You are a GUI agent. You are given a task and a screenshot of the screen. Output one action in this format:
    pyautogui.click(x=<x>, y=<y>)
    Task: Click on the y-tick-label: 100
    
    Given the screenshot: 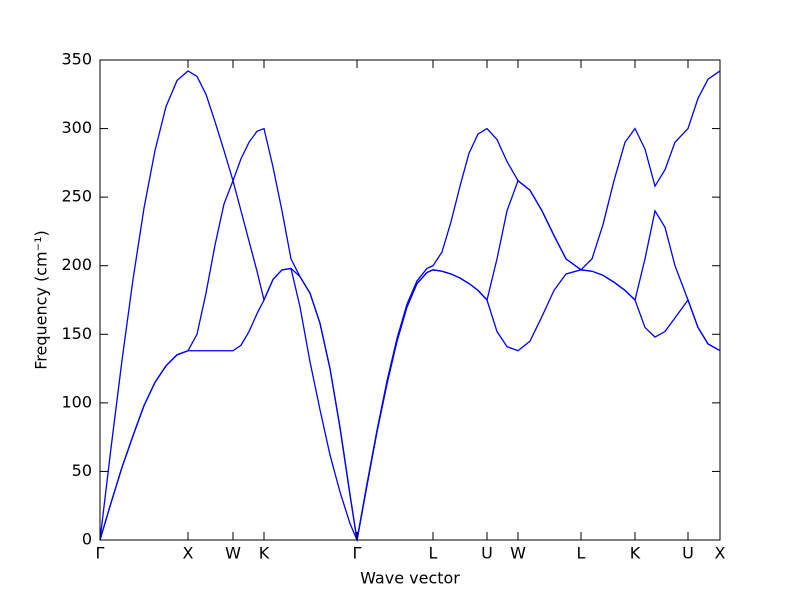 What is the action you would take?
    pyautogui.click(x=76, y=401)
    